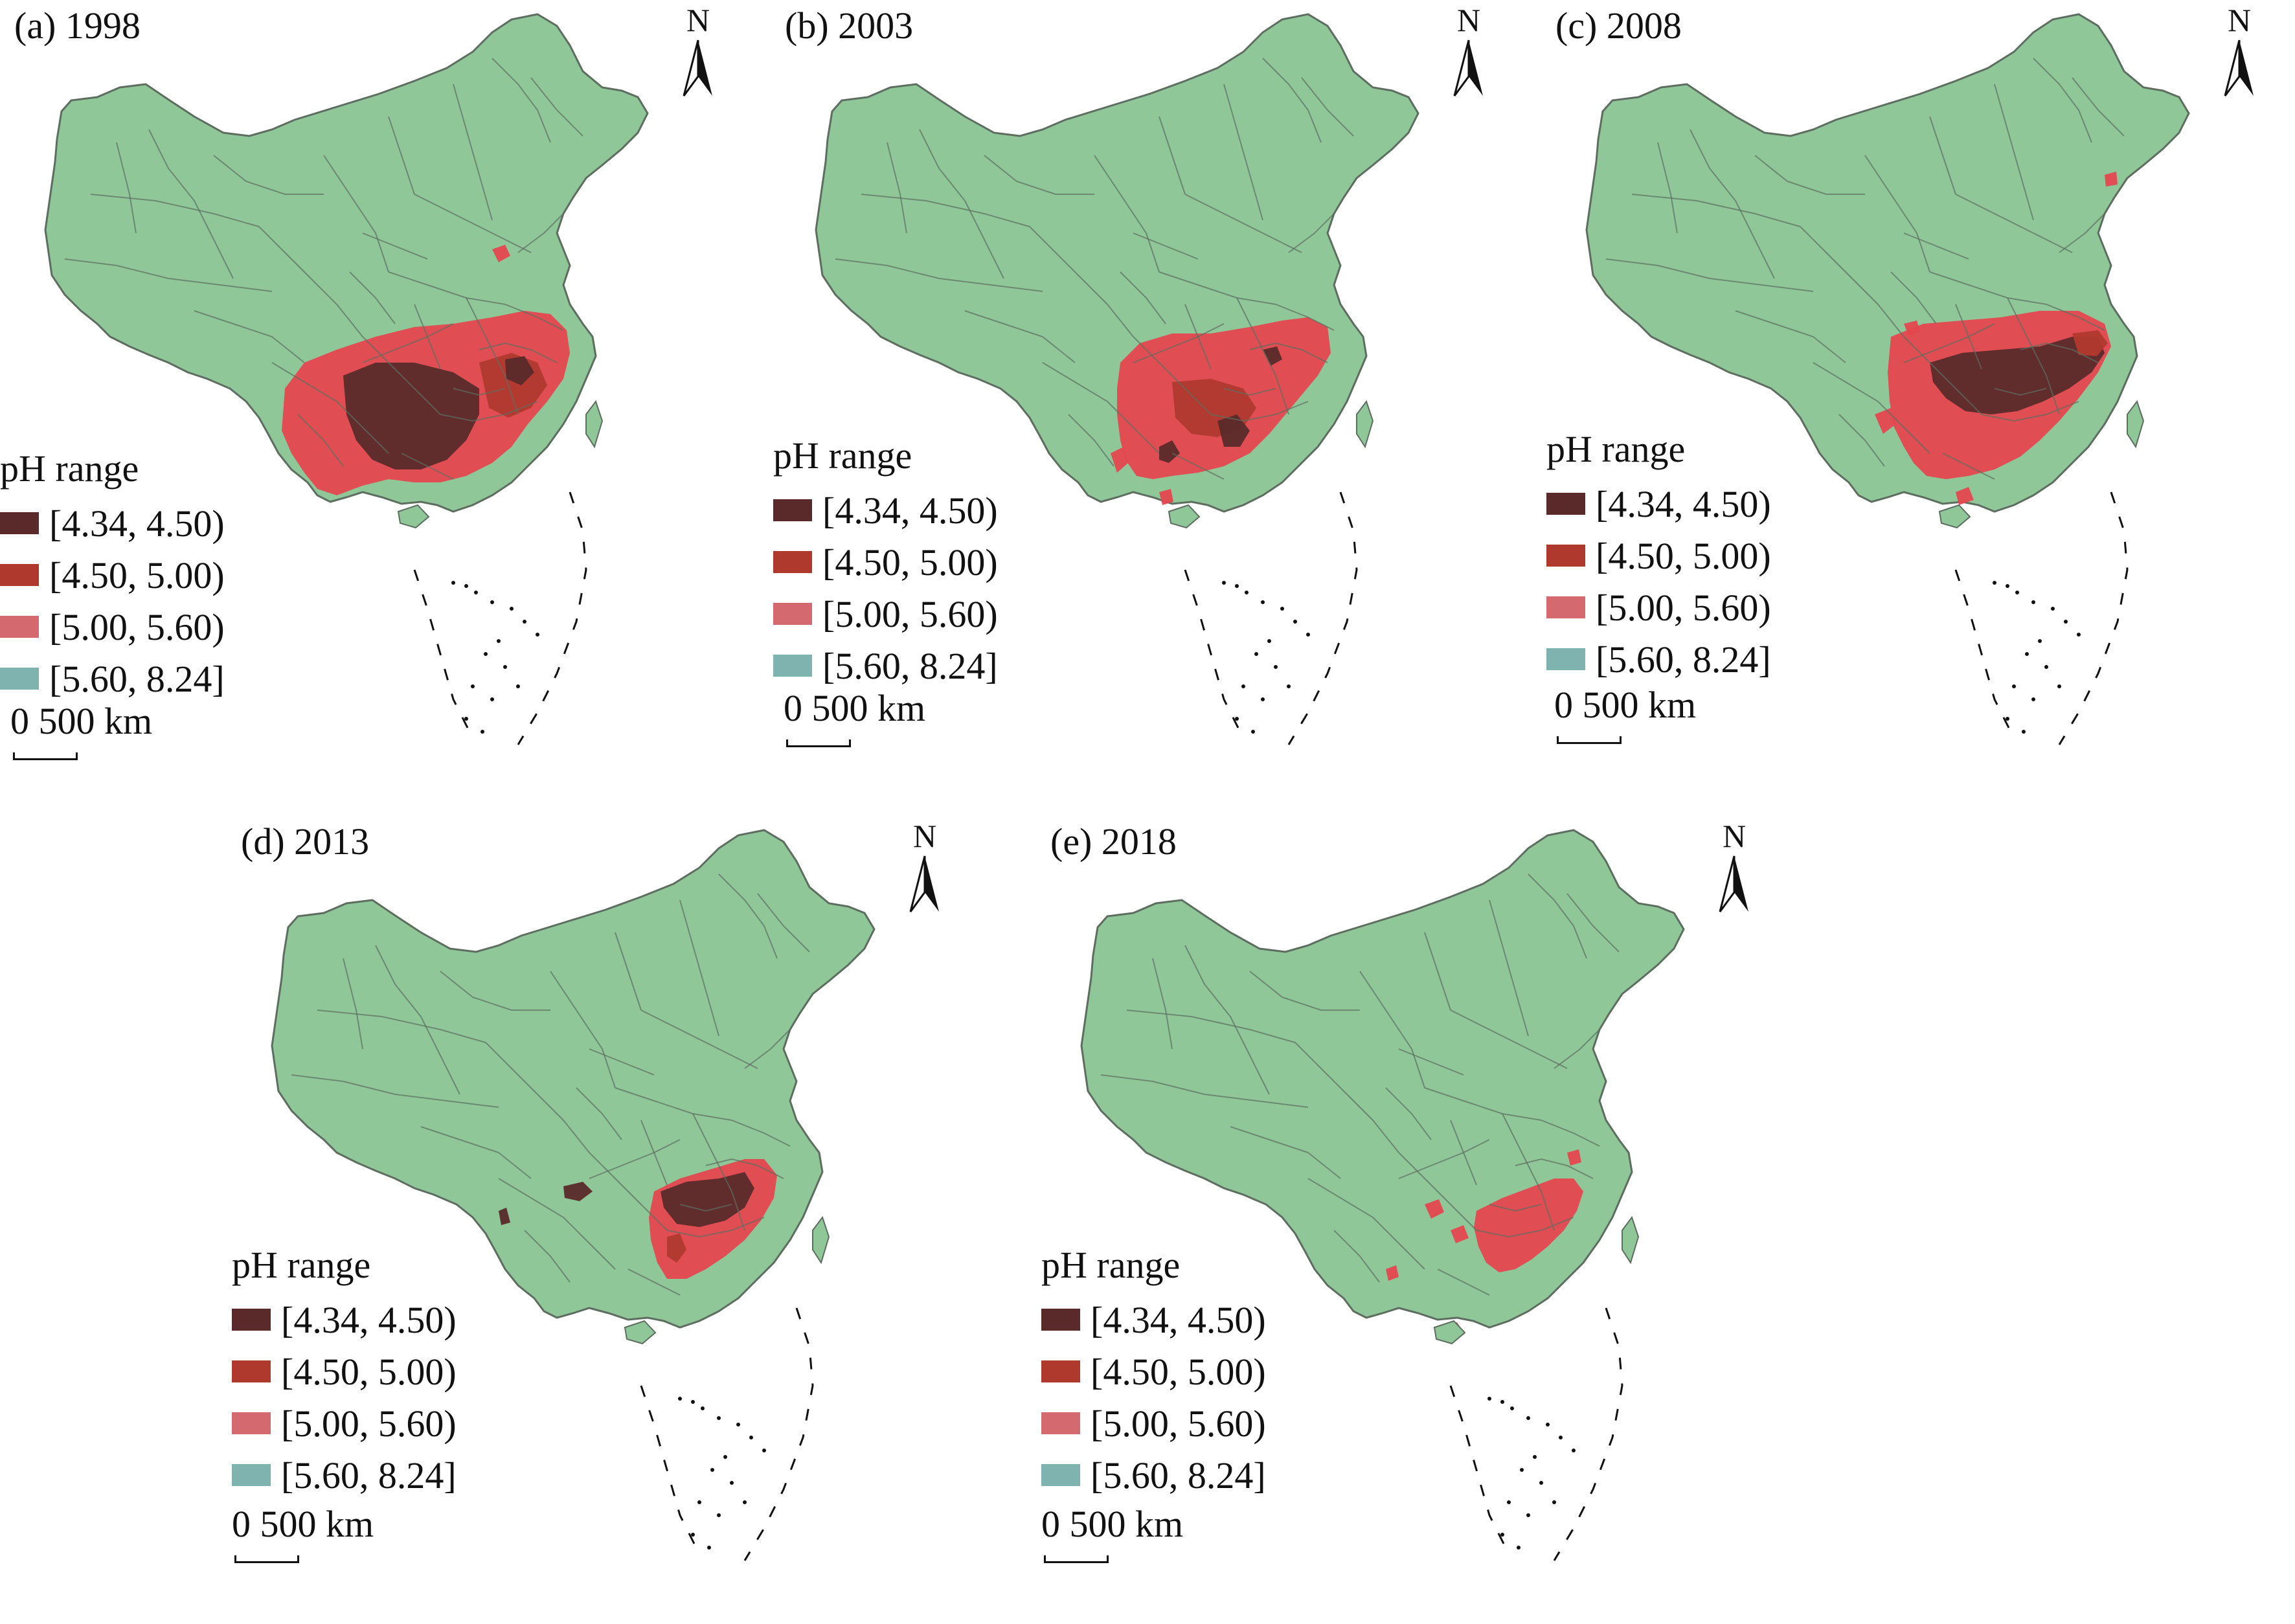  Describe the element at coordinates (1113, 841) in the screenshot. I see `panel-title: (e) 2018` at that location.